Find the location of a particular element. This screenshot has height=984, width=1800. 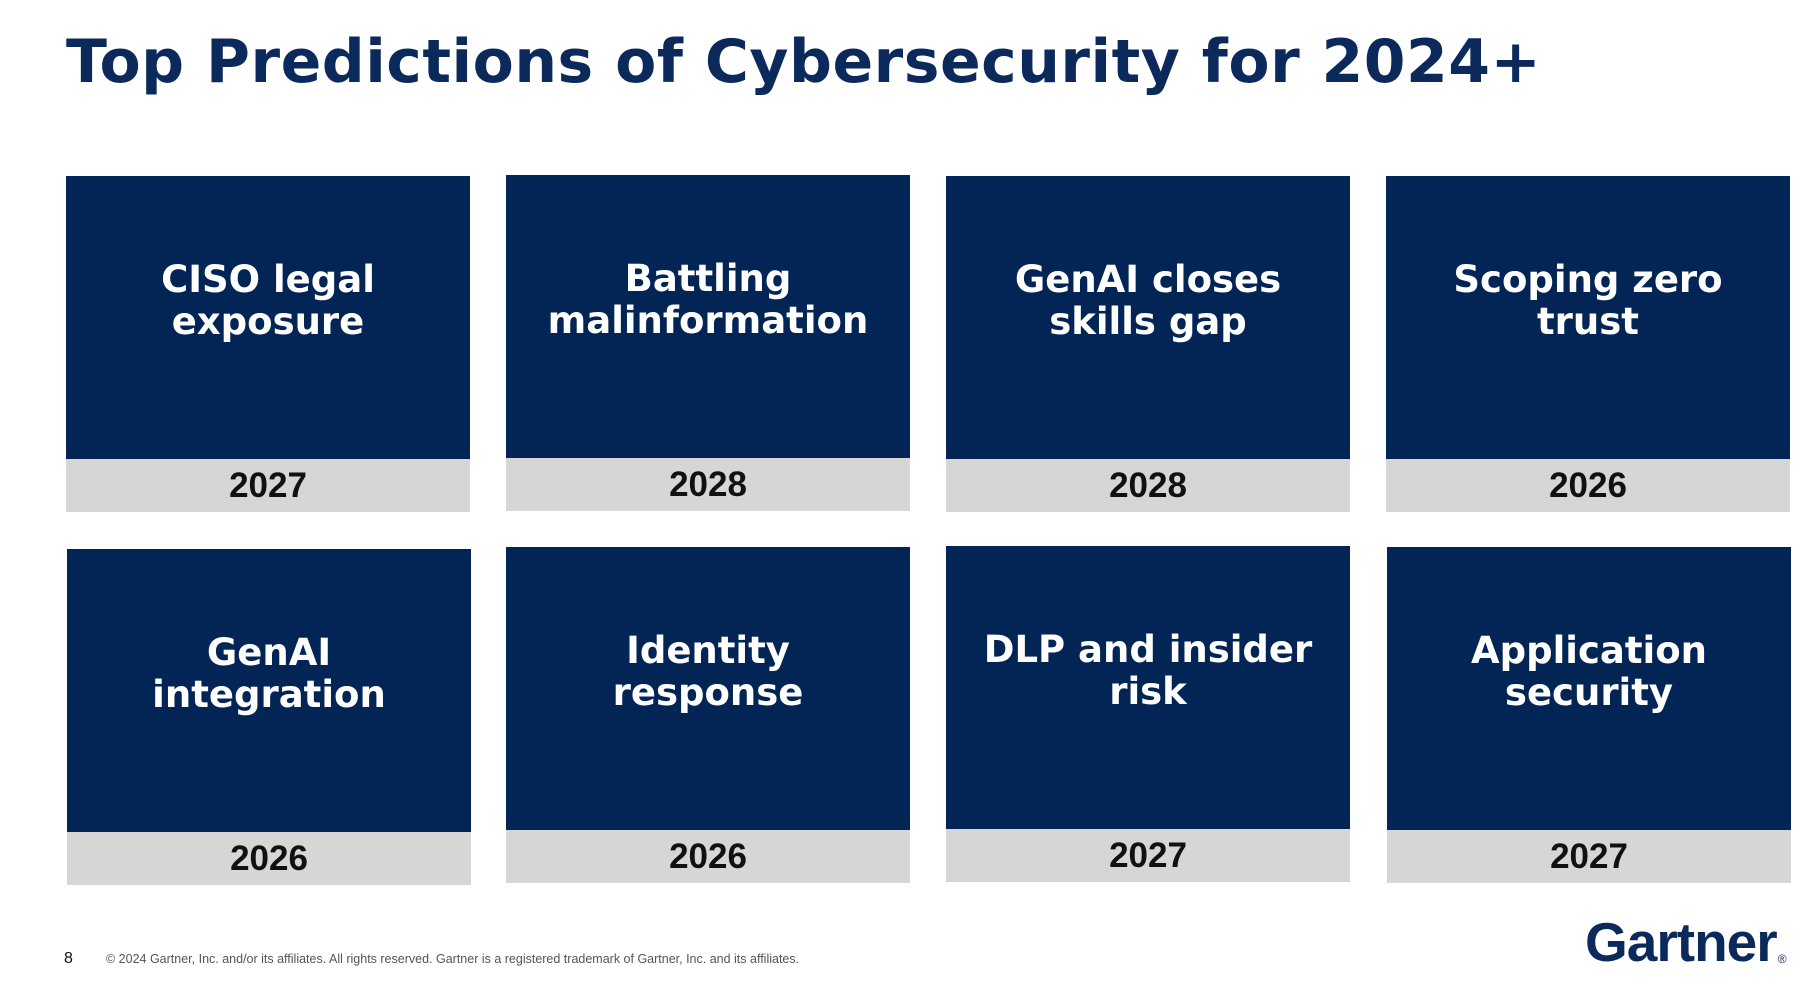

prediction-label: DLP and insider risk is located at coordinates (1148, 670).